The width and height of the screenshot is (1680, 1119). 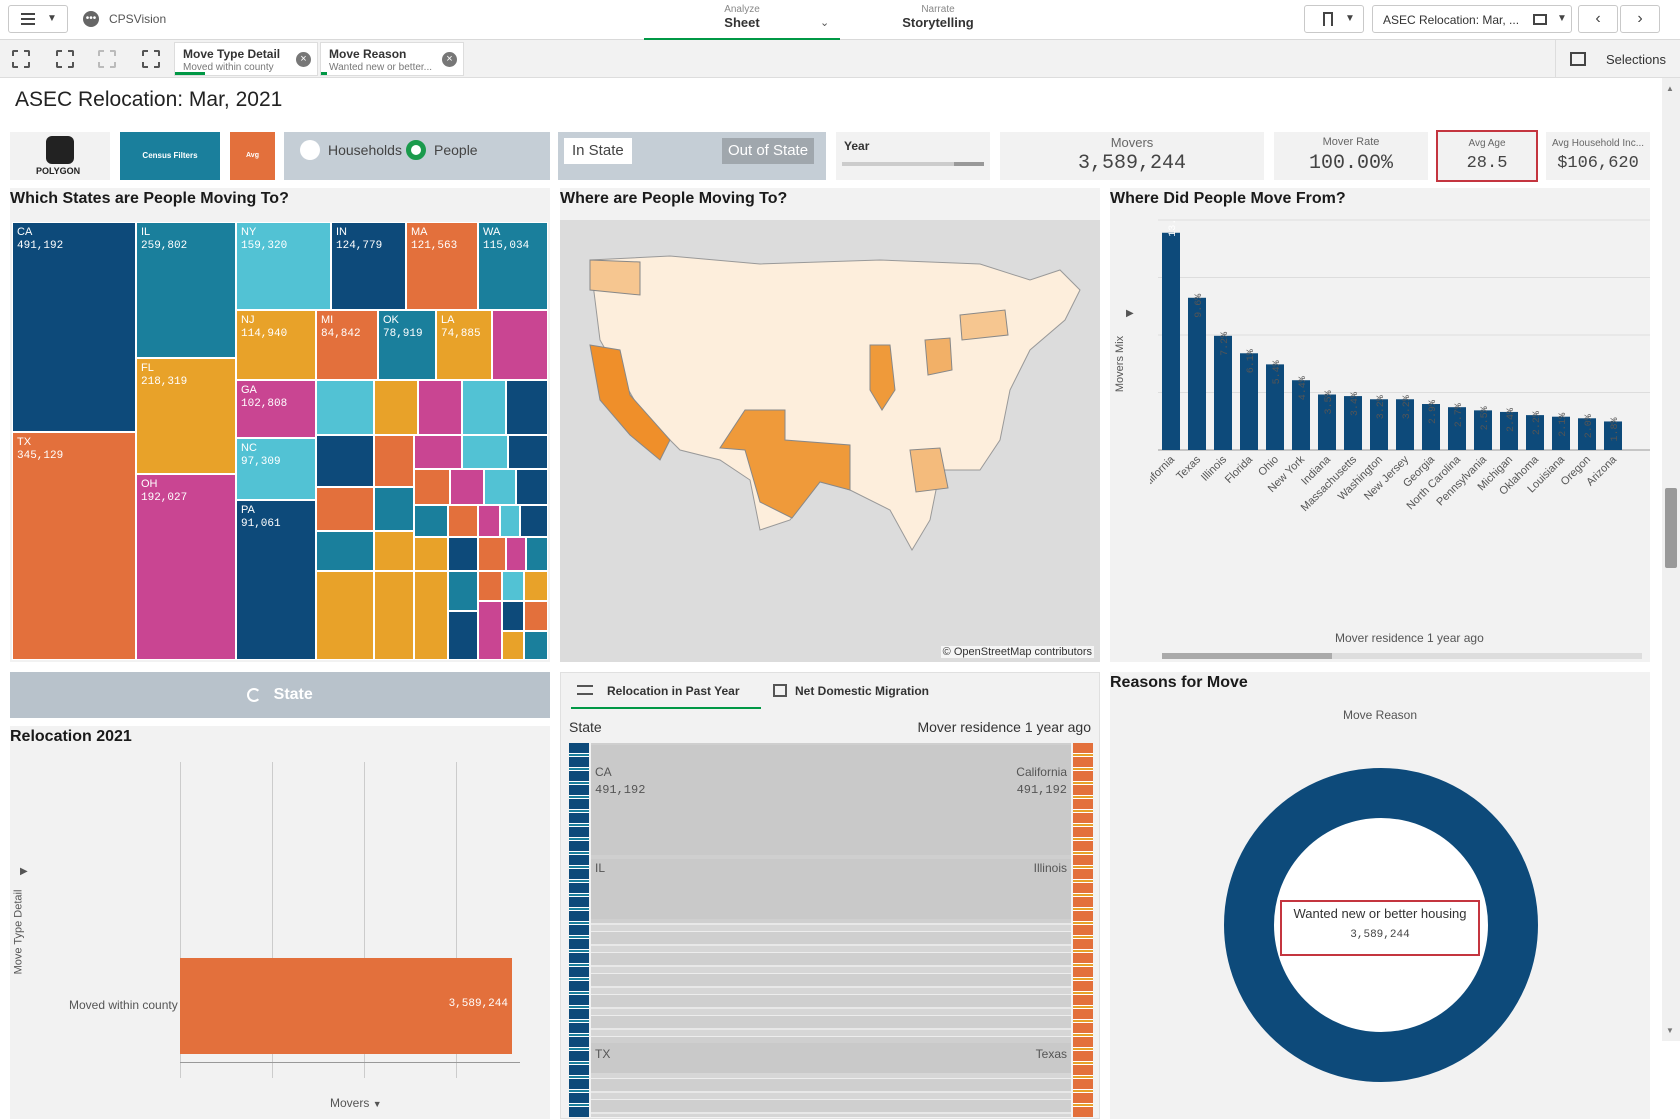 I want to click on step-back-icon, so click(x=65, y=59).